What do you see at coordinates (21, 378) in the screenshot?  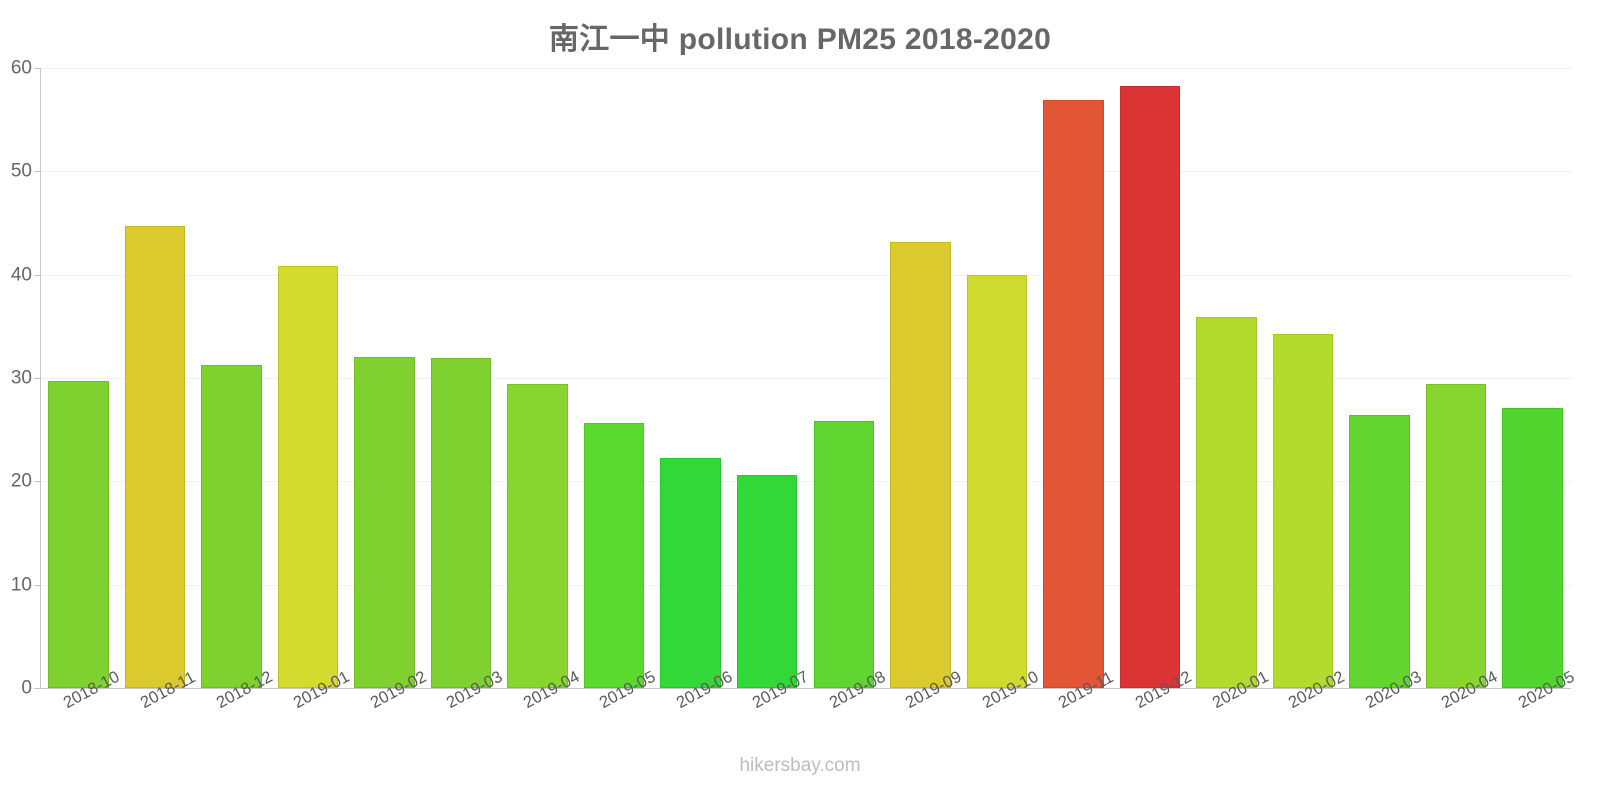 I see `y-axis-tick-label: 30` at bounding box center [21, 378].